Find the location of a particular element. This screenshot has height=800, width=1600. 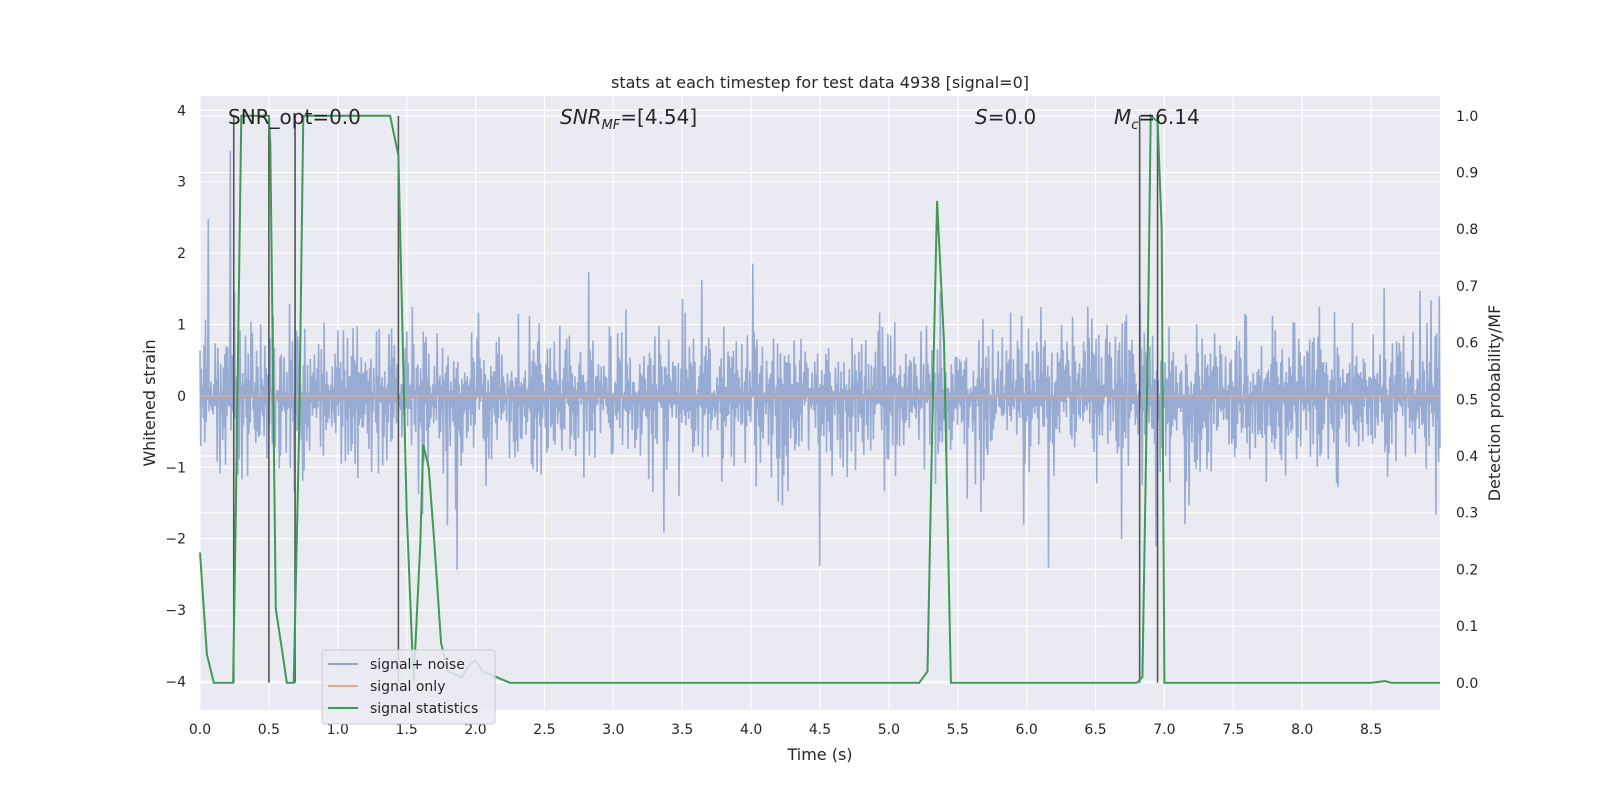

y-tick-label: 2 is located at coordinates (181, 254).